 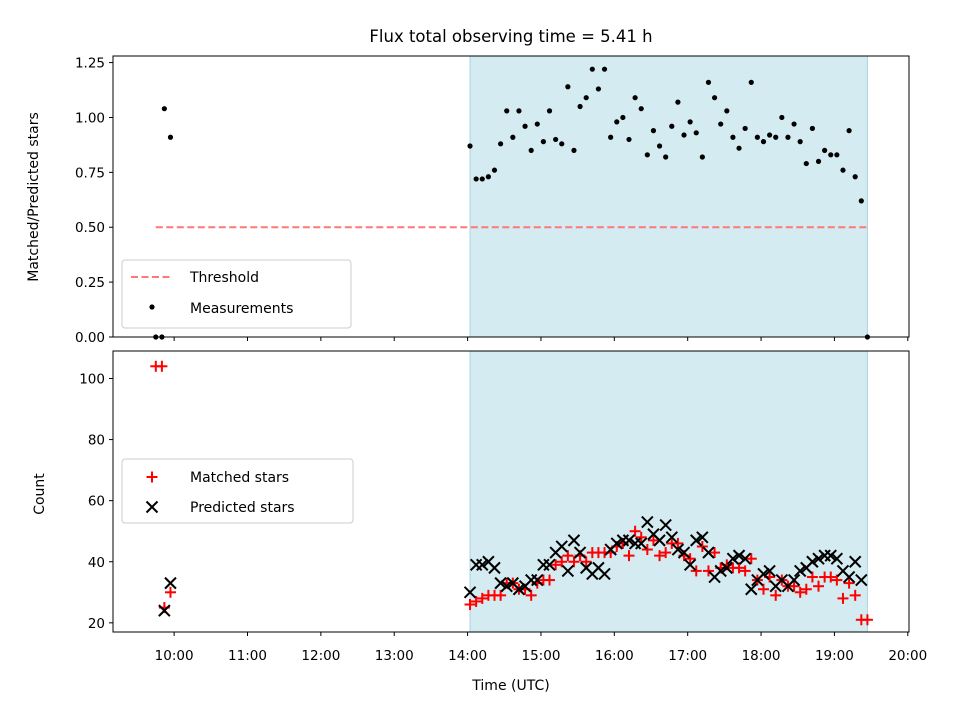 I want to click on x-tick-label: 12:00, so click(x=320, y=656).